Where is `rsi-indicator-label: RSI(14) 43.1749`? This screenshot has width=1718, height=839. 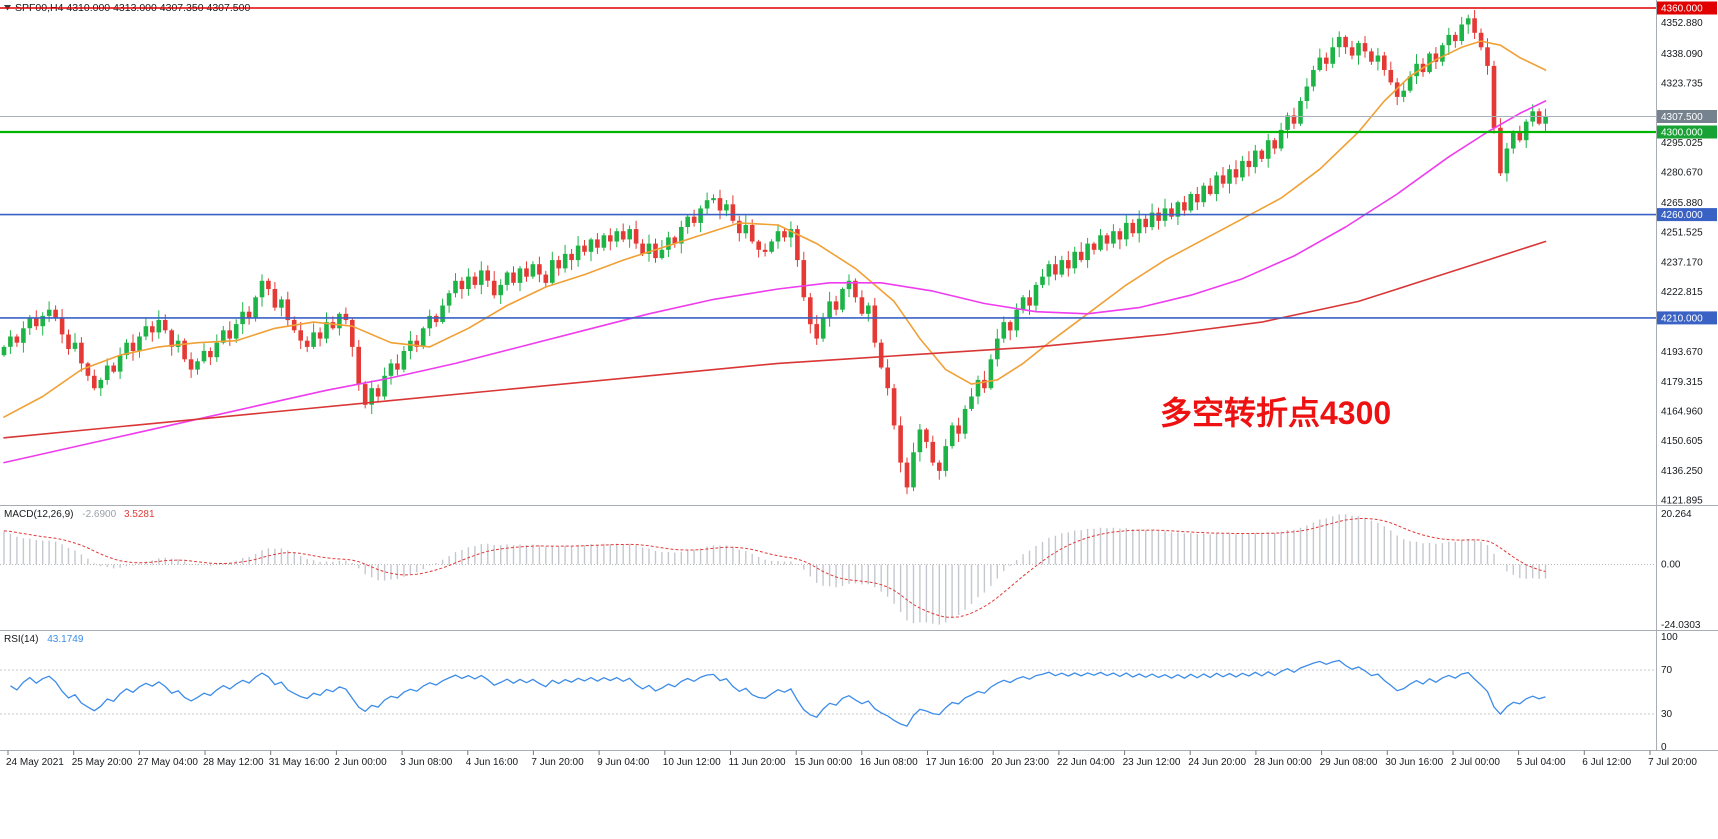
rsi-indicator-label: RSI(14) 43.1749 is located at coordinates (44, 639).